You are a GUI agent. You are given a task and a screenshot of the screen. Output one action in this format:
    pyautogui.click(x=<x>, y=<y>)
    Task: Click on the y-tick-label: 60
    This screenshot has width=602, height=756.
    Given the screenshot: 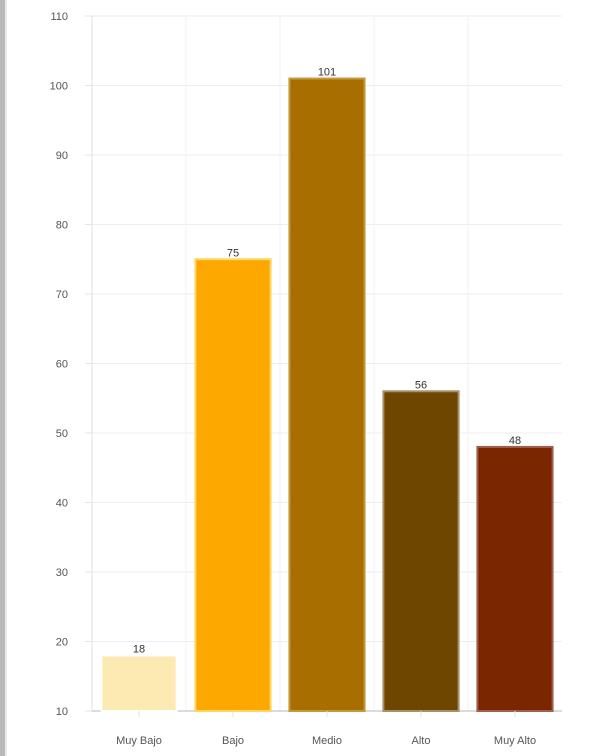 What is the action you would take?
    pyautogui.click(x=62, y=365)
    